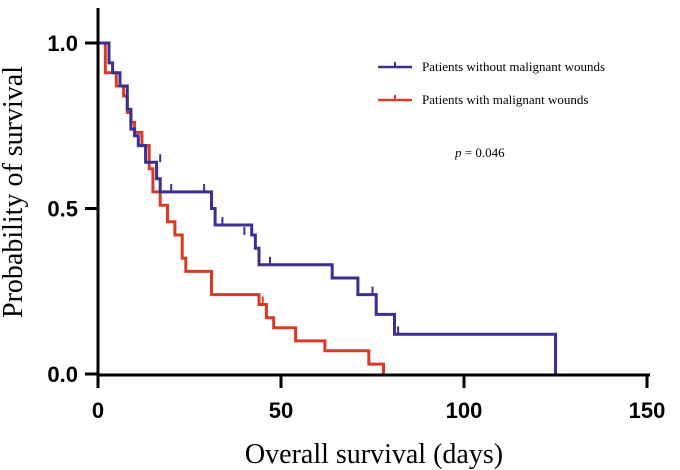  Describe the element at coordinates (14, 192) in the screenshot. I see `y-axis-title: Probability of survival` at that location.